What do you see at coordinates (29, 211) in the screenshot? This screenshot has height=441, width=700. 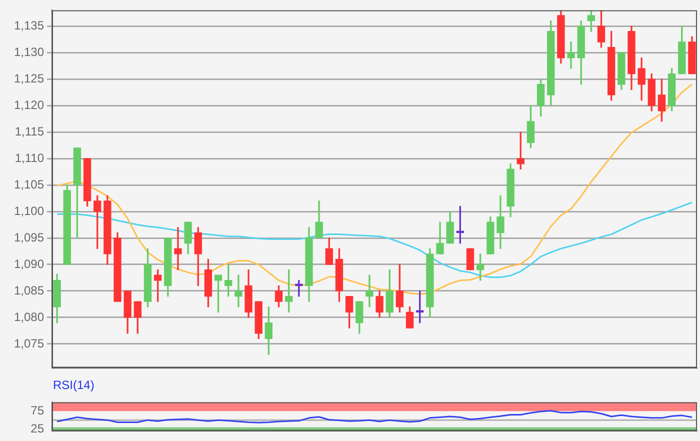 I see `y-tick-label: 1,100` at bounding box center [29, 211].